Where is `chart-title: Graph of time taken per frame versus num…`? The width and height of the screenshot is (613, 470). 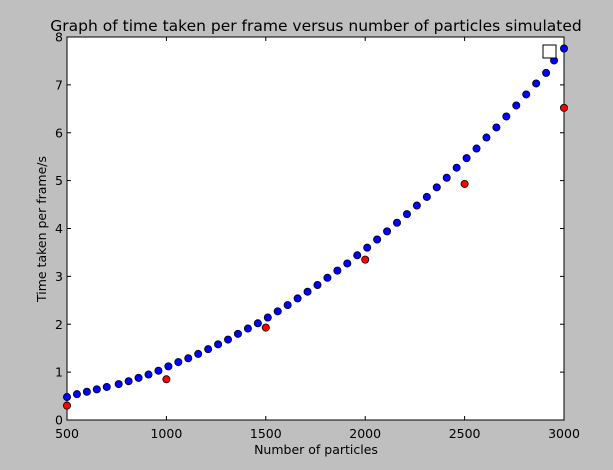 chart-title: Graph of time taken per frame versus num… is located at coordinates (315, 26).